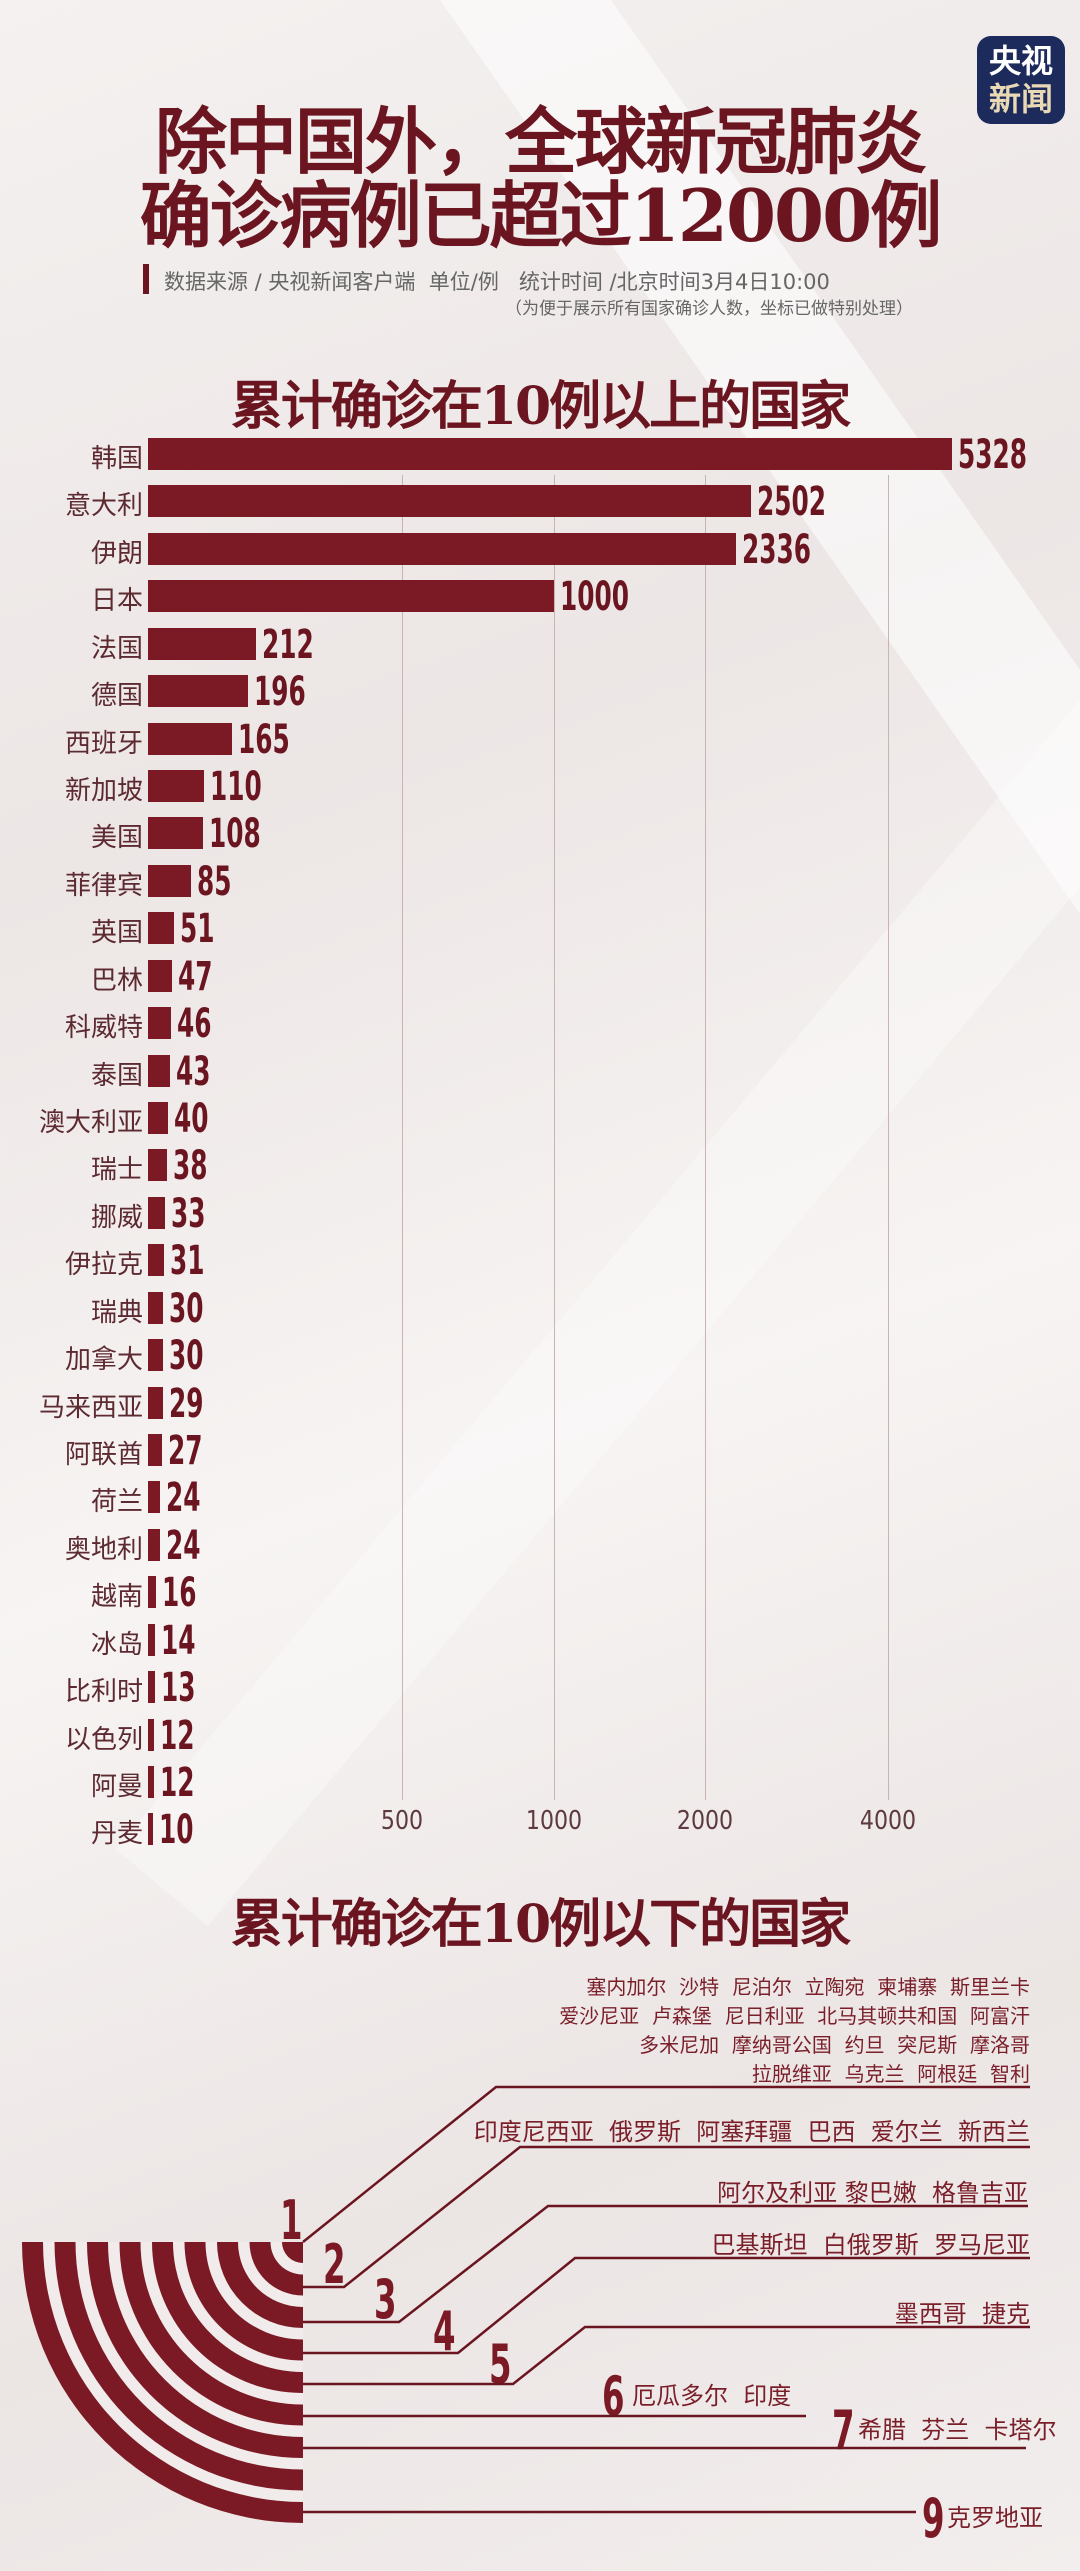 Image resolution: width=1080 pixels, height=2571 pixels. Describe the element at coordinates (103, 1028) in the screenshot. I see `category-label: 科威特` at that location.